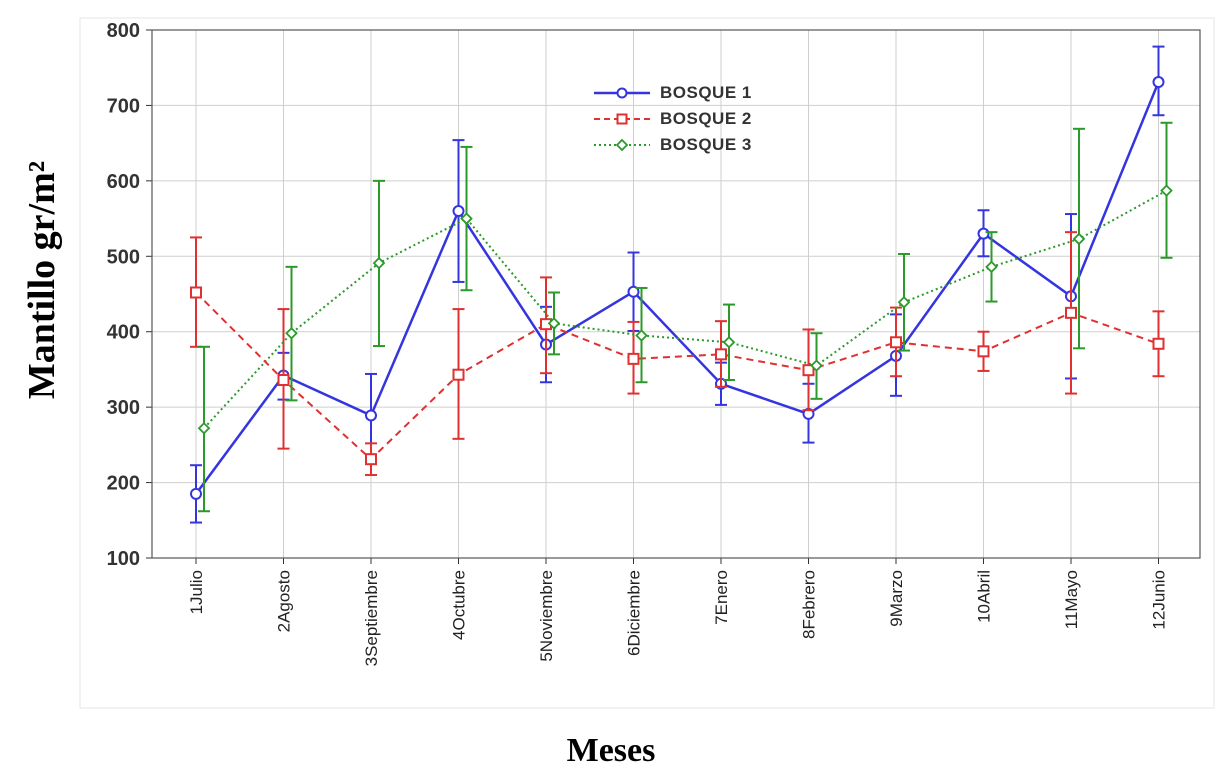  Describe the element at coordinates (546, 616) in the screenshot. I see `x-tick-label: 5Noviembre` at that location.